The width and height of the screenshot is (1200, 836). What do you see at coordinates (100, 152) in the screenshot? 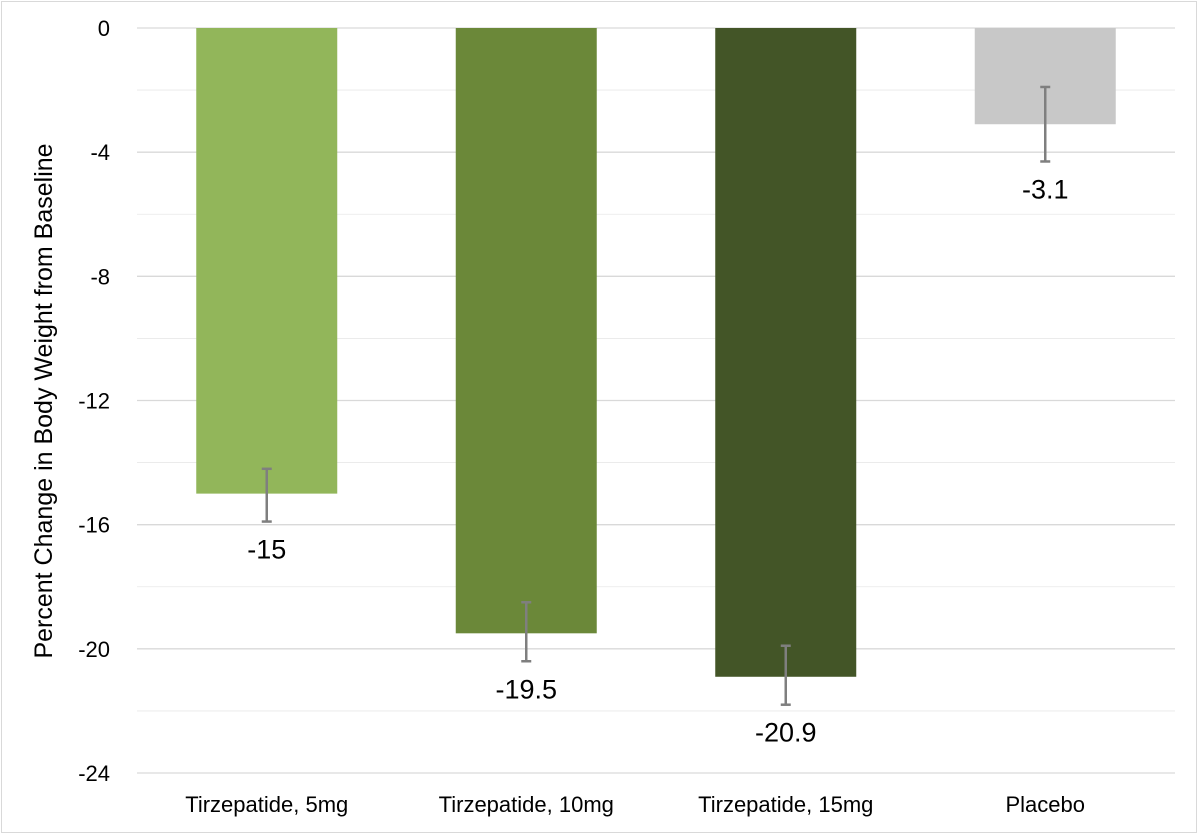
I see `y-tick-label: -4` at bounding box center [100, 152].